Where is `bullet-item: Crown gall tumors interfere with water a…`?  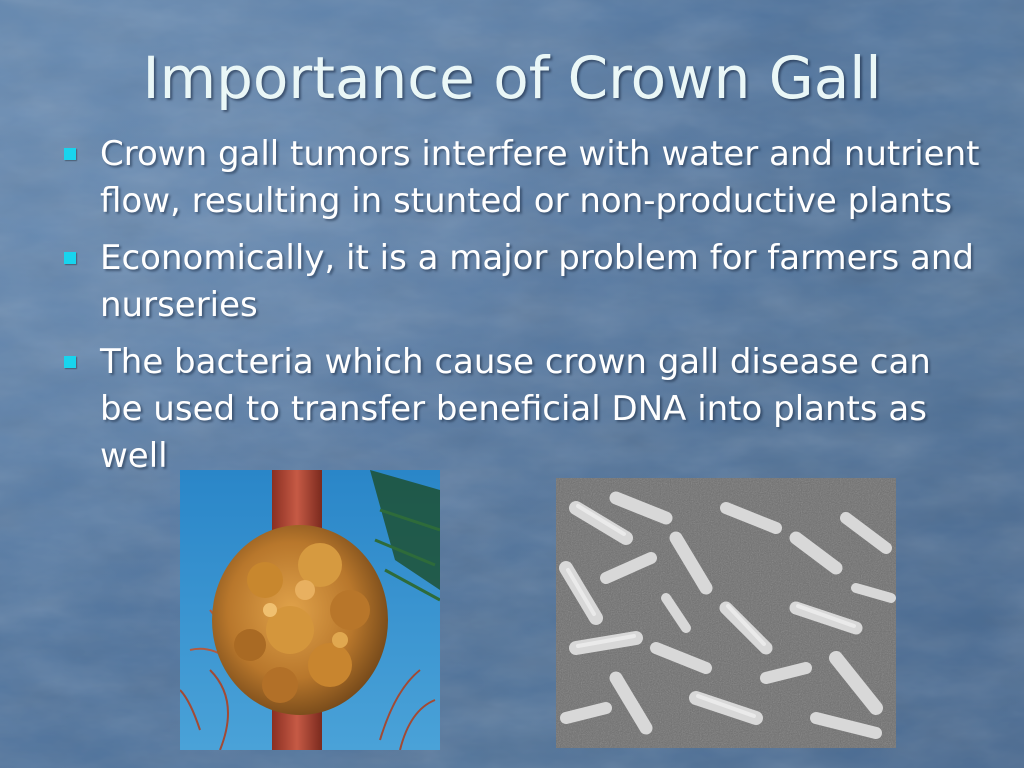 bullet-item: Crown gall tumors interfere with water a… is located at coordinates (520, 178).